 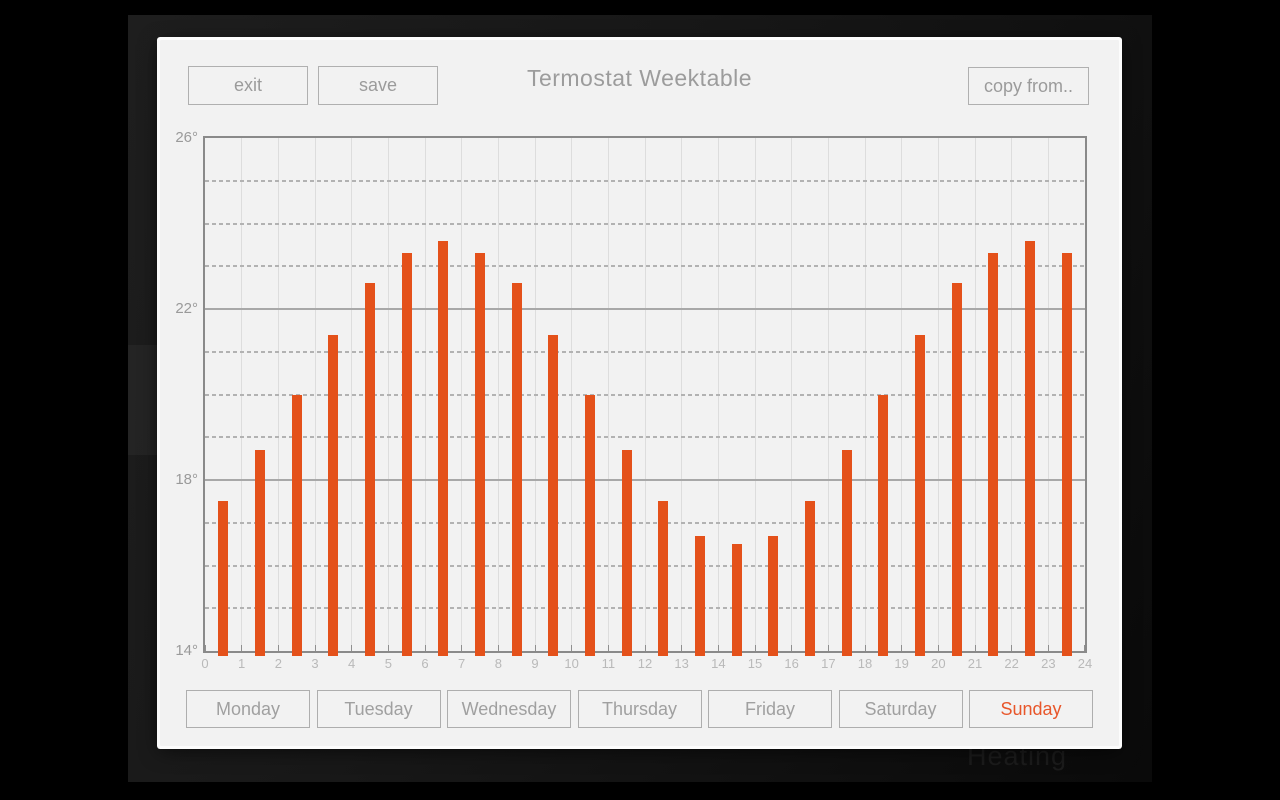 I want to click on background-heating-label: Heating, so click(x=1017, y=756).